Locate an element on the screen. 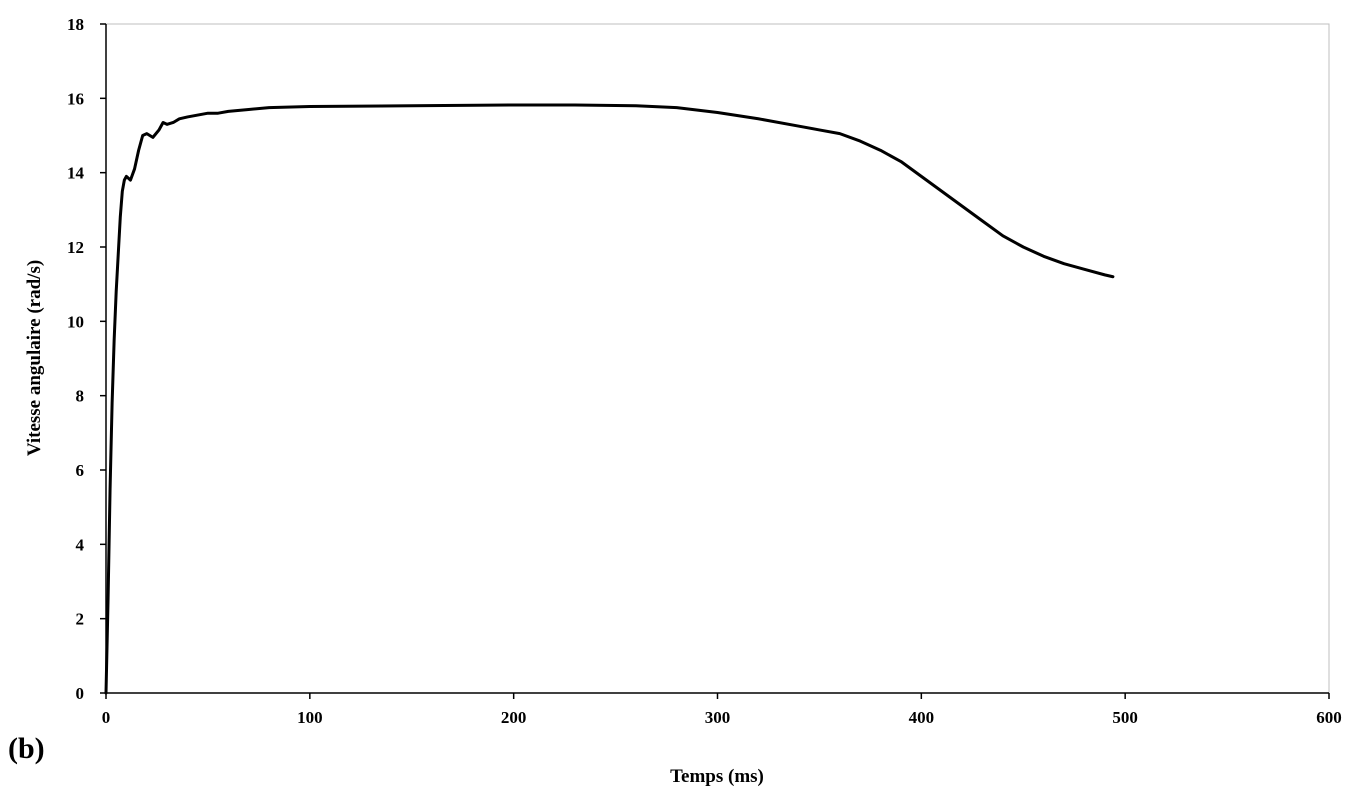 The image size is (1352, 795). x-tick-label: 200 is located at coordinates (514, 717).